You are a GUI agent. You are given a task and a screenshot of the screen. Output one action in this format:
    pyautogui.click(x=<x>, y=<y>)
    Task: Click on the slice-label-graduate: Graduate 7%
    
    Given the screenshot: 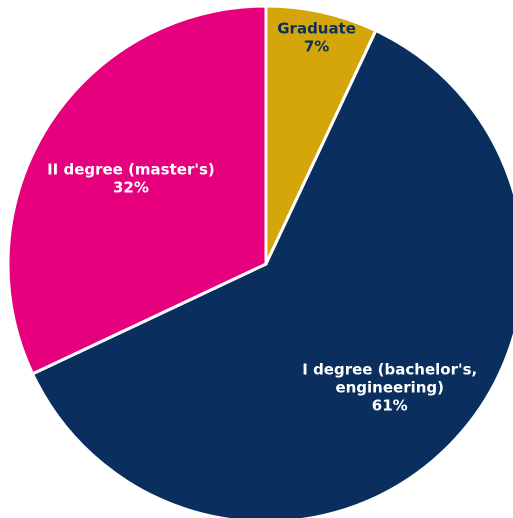 What is the action you would take?
    pyautogui.click(x=316, y=38)
    